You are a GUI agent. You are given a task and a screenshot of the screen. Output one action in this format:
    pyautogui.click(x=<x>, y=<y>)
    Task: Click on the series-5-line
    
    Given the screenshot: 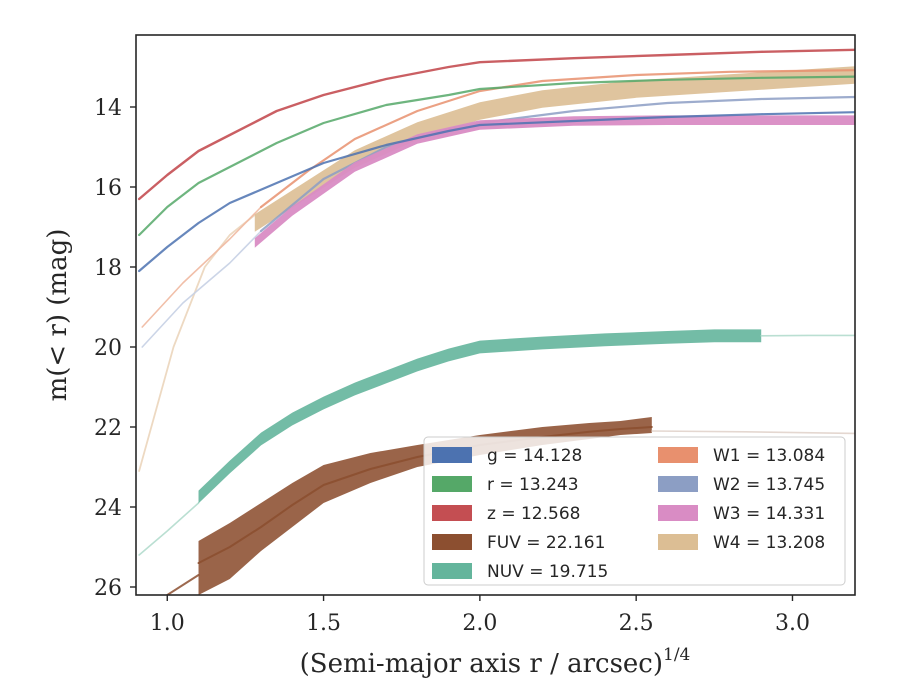 What is the action you would take?
    pyautogui.click(x=557, y=139)
    